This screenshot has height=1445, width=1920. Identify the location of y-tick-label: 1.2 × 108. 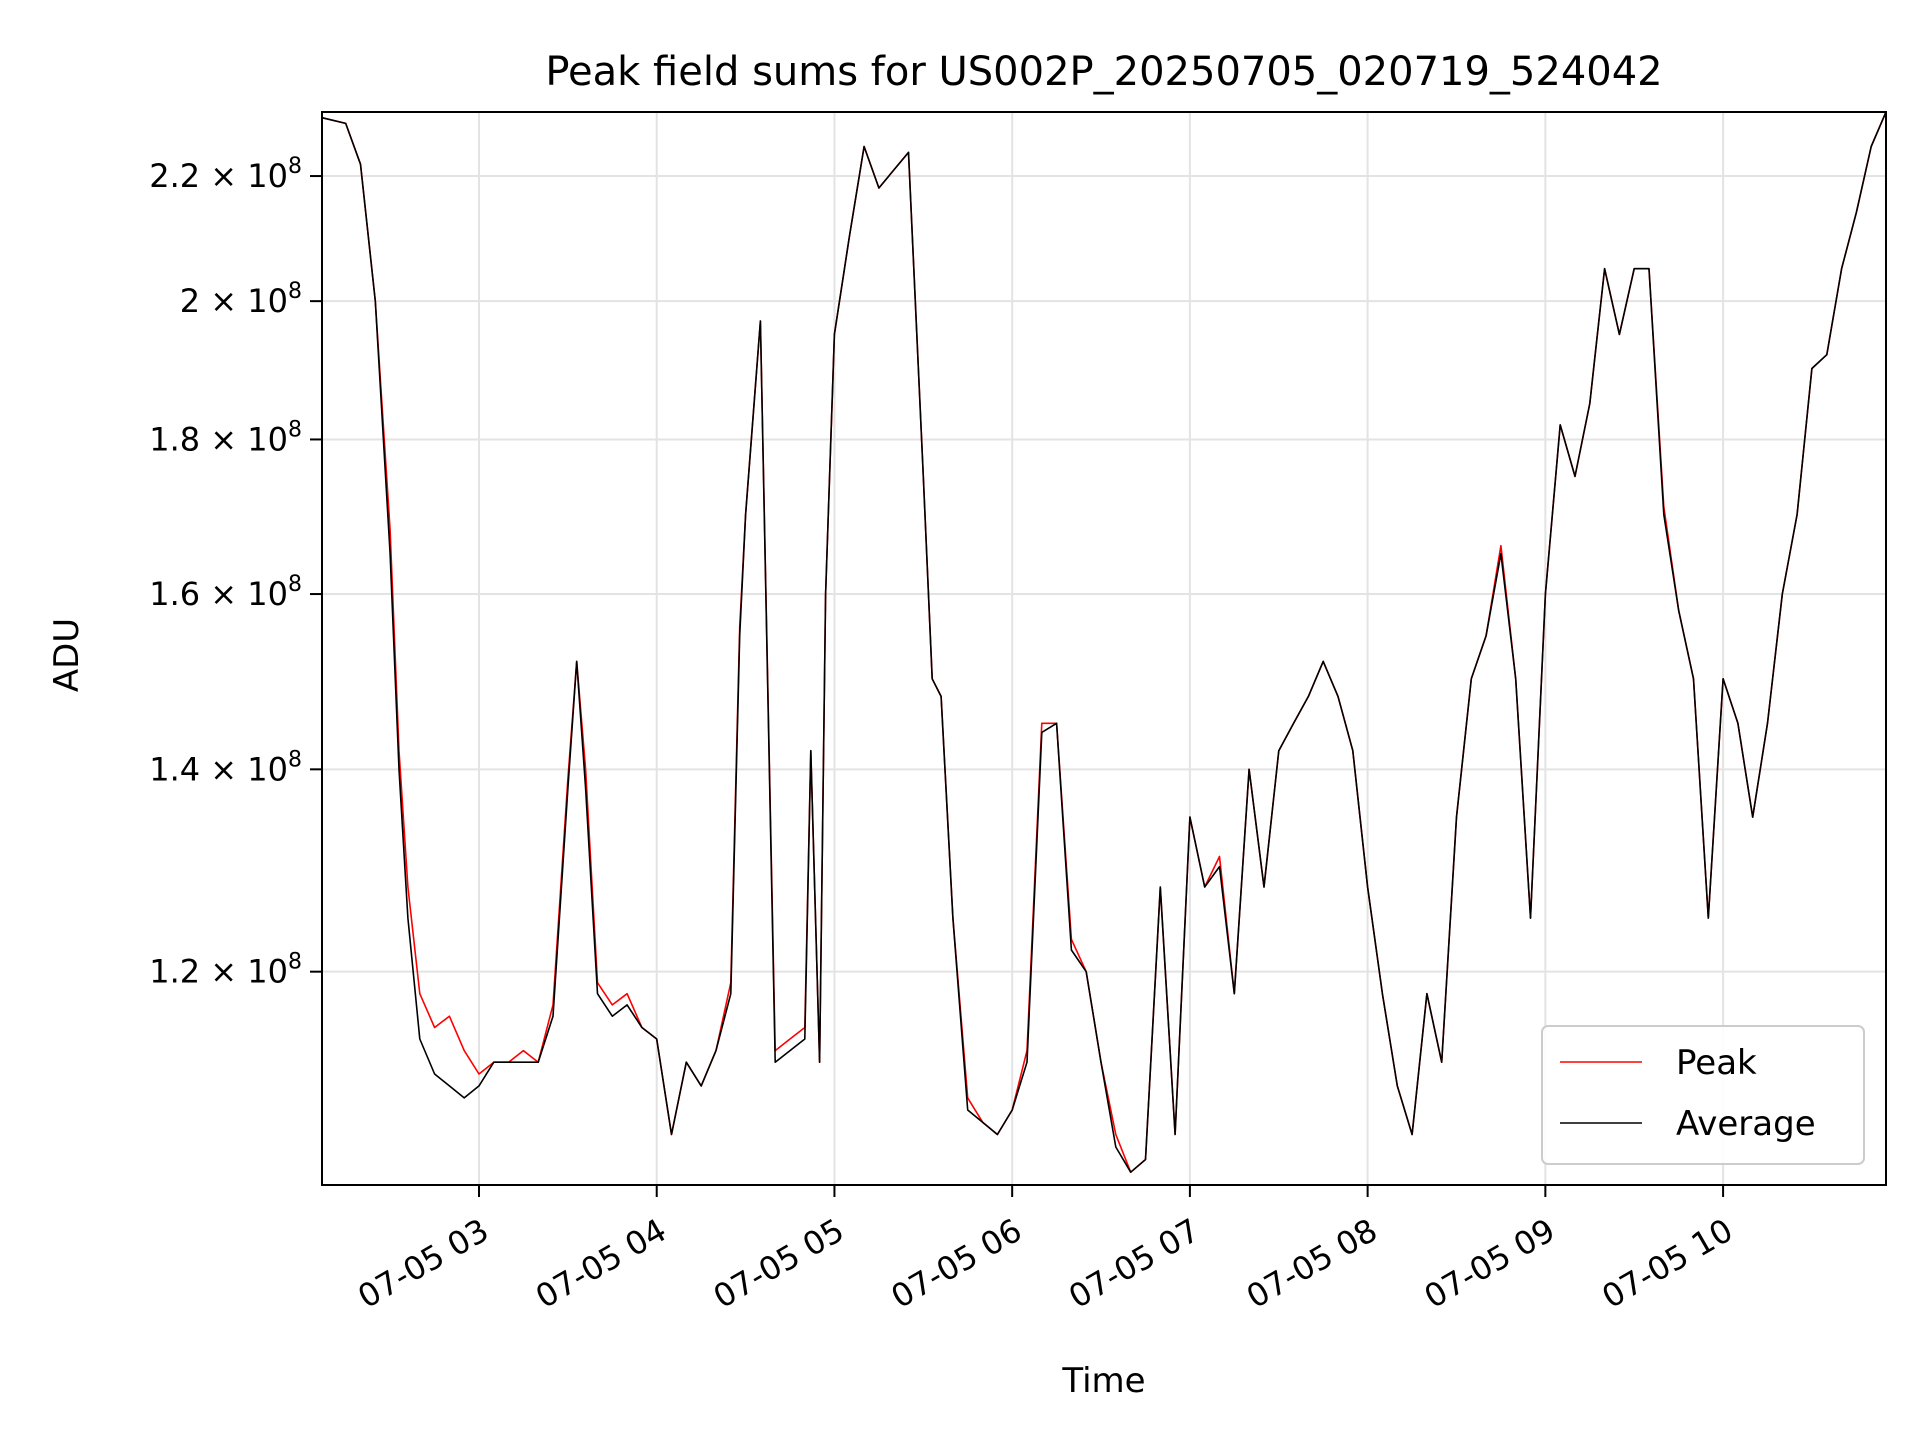
(225, 970).